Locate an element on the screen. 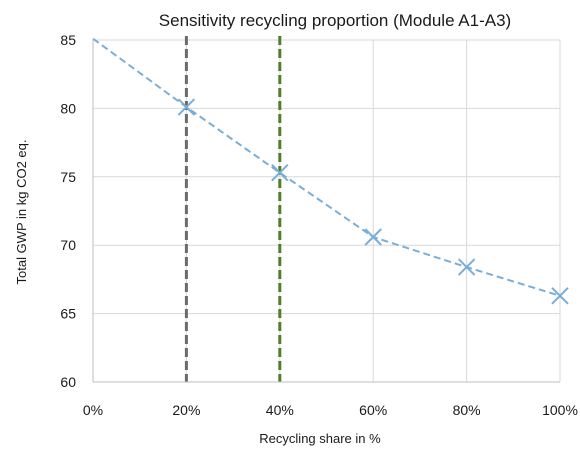 The width and height of the screenshot is (580, 450). y-tick-labels: 60 65 70 75 80 85 is located at coordinates (68, 211).